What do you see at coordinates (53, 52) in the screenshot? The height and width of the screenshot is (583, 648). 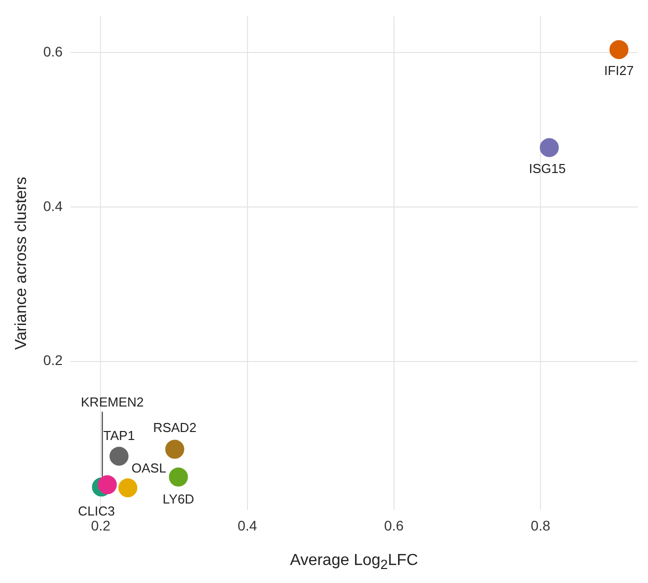 I see `y-tick-label: 0.6` at bounding box center [53, 52].